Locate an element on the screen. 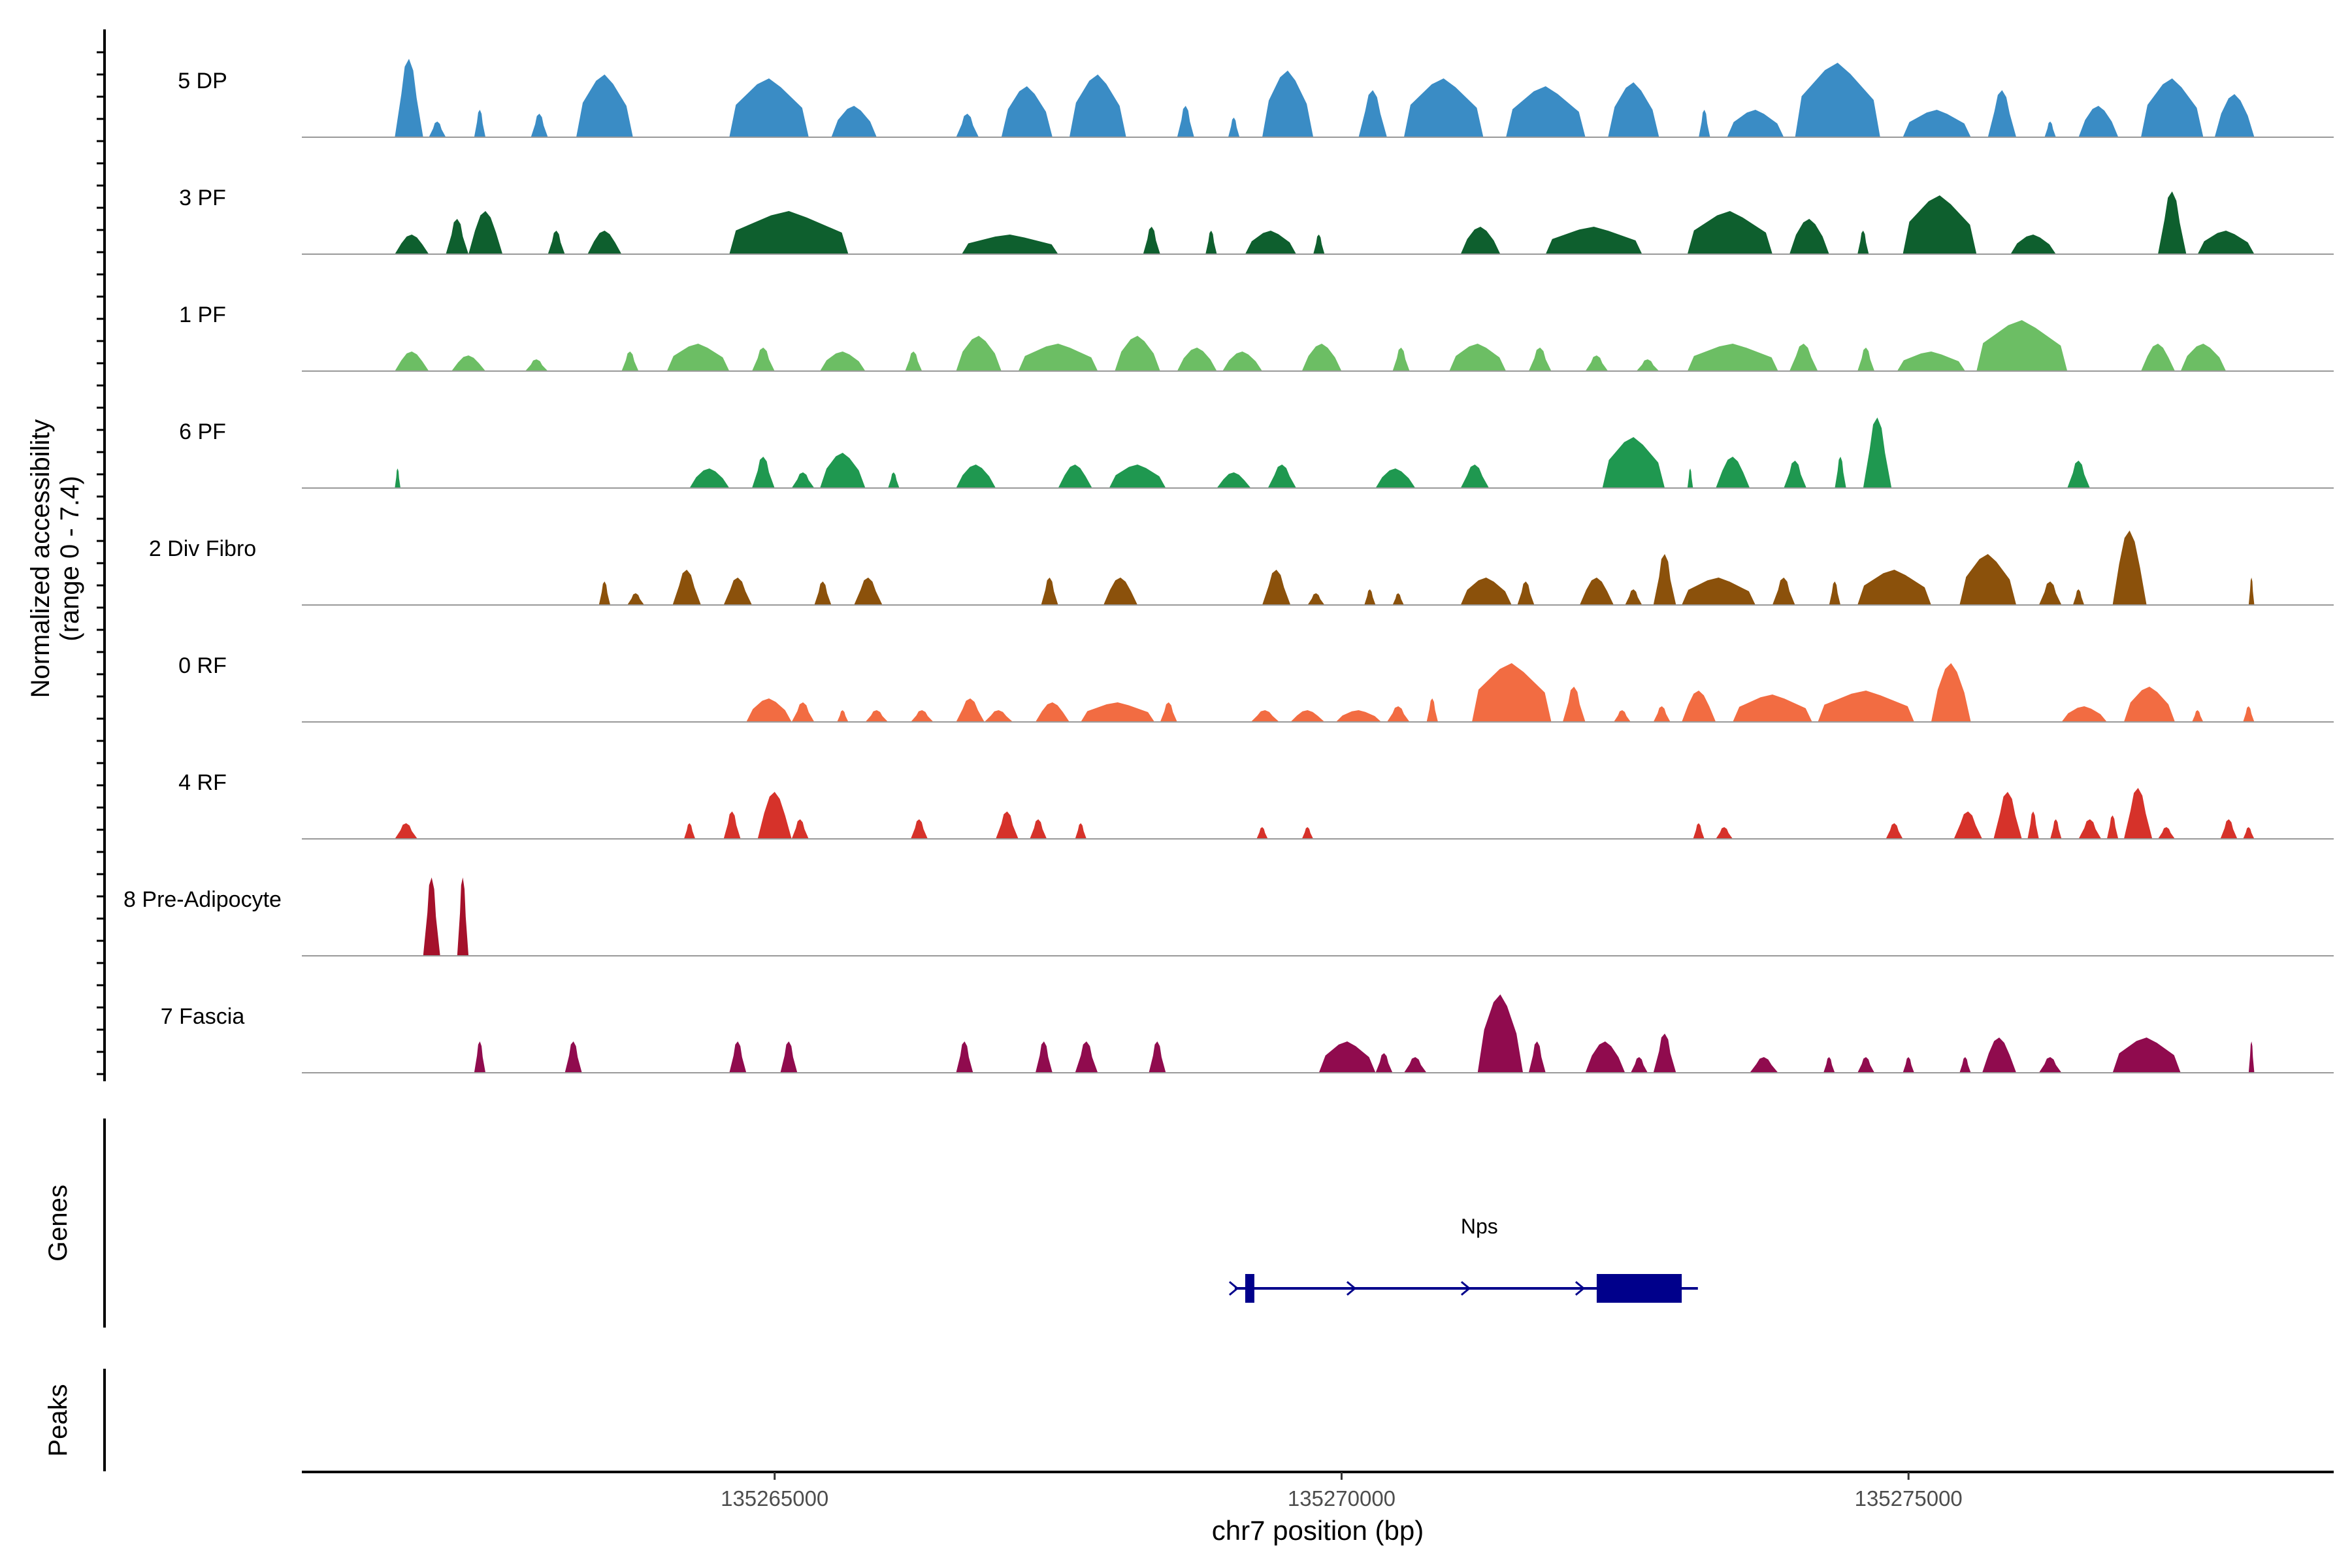 Image resolution: width=2352 pixels, height=1568 pixels. track-label: 7 Fascia is located at coordinates (203, 1016).